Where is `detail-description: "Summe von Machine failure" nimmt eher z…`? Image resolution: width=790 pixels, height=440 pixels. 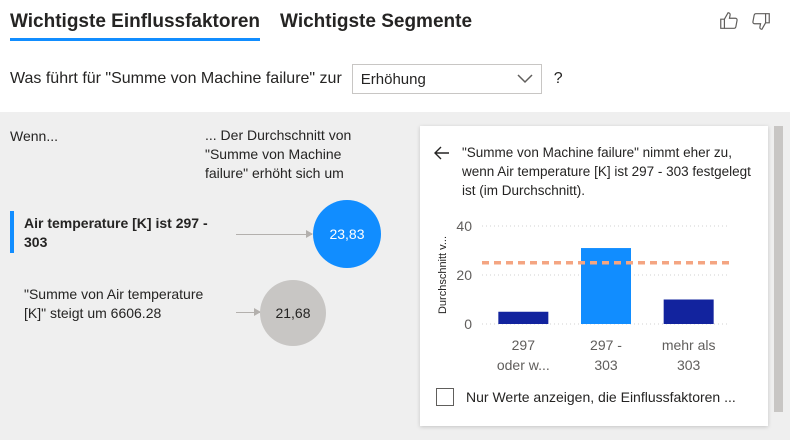
detail-description: "Summe von Machine failure" nimmt eher z… is located at coordinates (606, 171).